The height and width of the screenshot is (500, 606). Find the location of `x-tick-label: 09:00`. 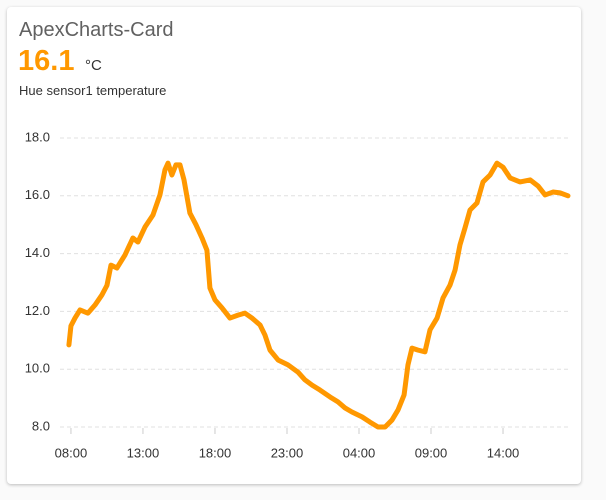

x-tick-label: 09:00 is located at coordinates (431, 452).